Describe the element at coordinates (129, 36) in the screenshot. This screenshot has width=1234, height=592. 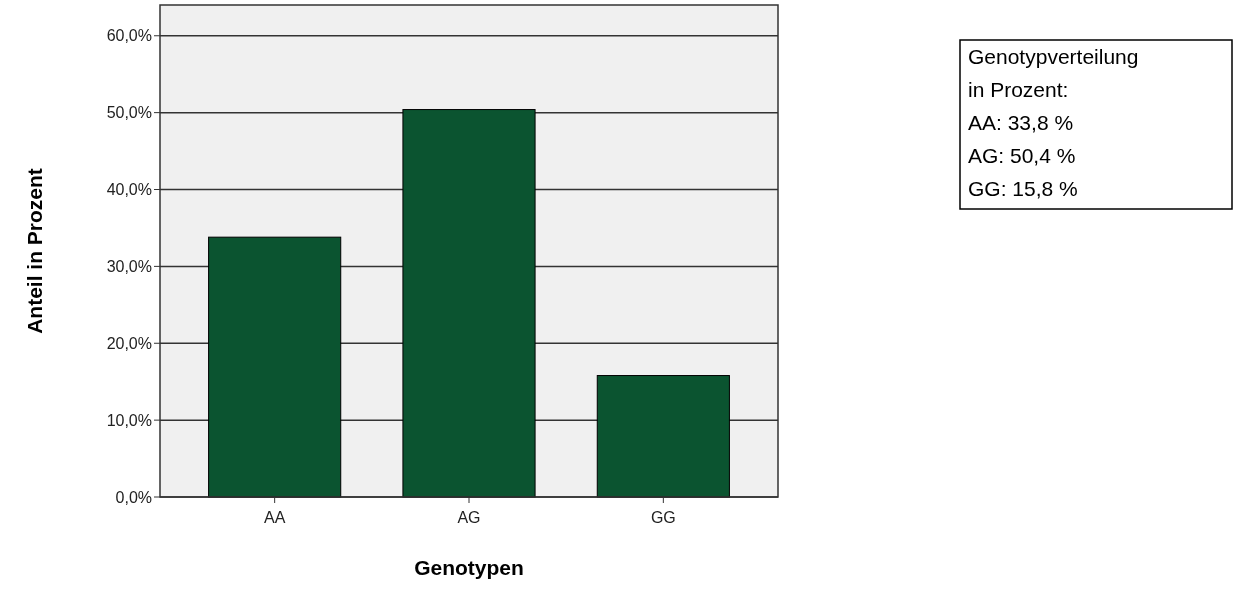
I see `y-tick-label: 60,0%` at that location.